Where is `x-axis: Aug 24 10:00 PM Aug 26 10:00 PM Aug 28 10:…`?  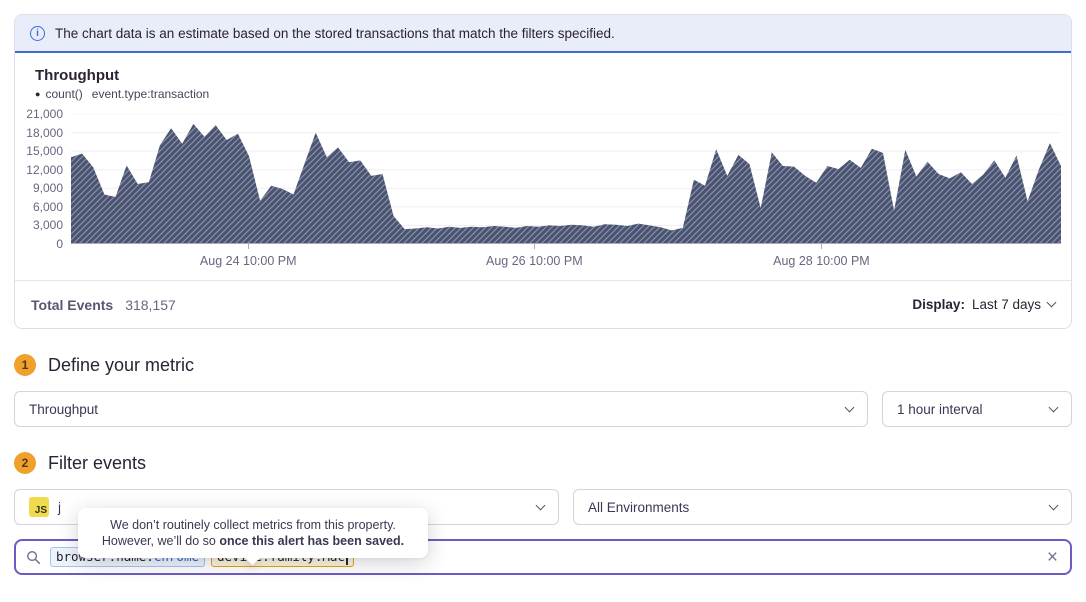
x-axis: Aug 24 10:00 PM Aug 26 10:00 PM Aug 28 10:… is located at coordinates (566, 260).